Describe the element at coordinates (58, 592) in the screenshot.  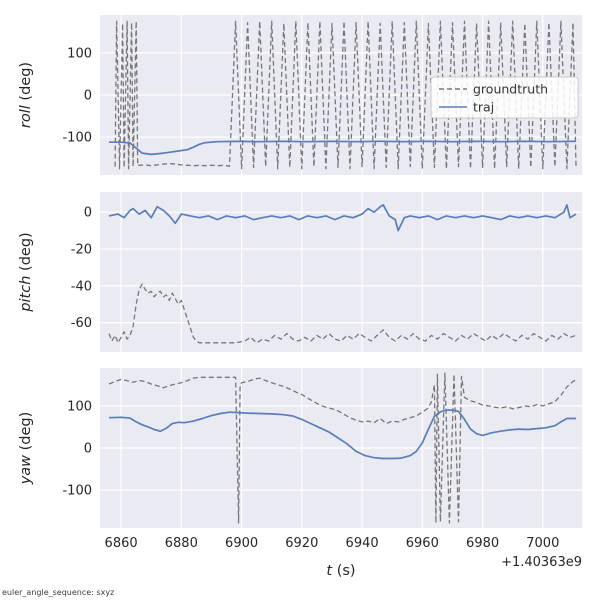
I see `footer-note: euler_angle_sequence: sxyz` at that location.